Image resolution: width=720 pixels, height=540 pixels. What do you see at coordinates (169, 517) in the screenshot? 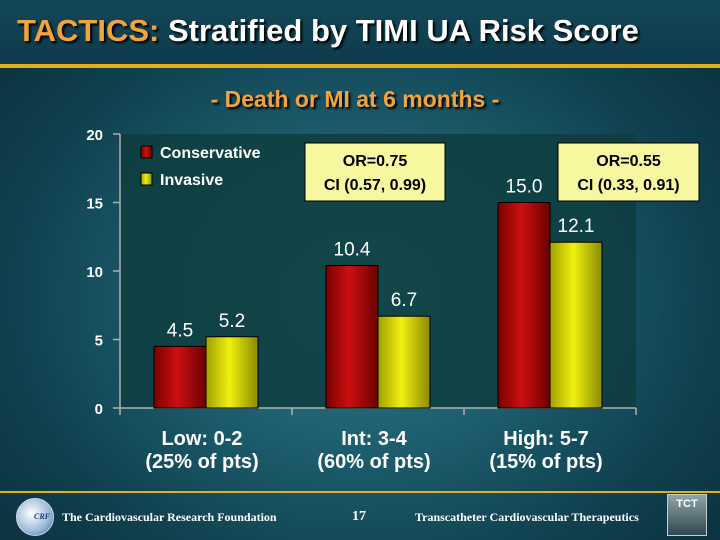
I see `footer-organization: The Cardiovascular Research Foundation` at bounding box center [169, 517].